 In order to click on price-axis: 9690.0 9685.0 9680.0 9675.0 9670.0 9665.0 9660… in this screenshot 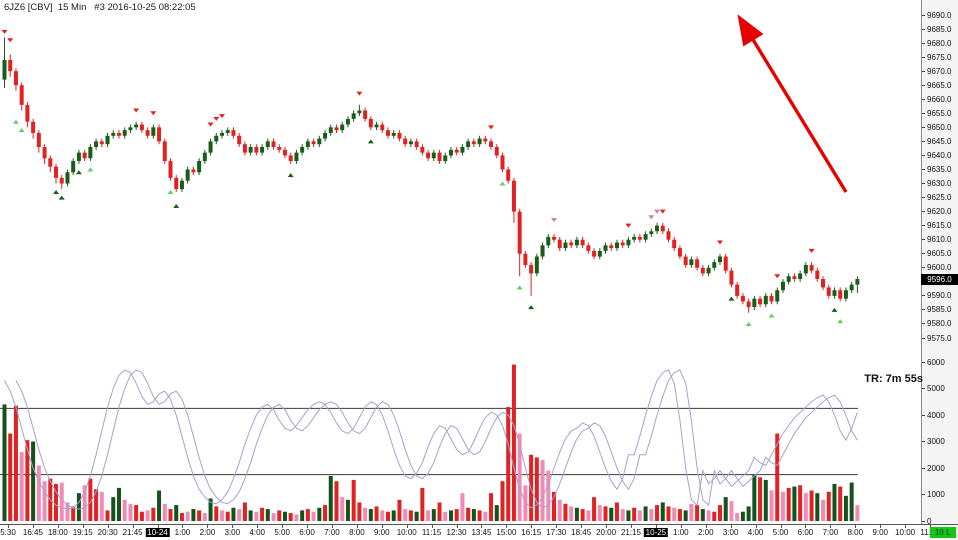, I will do `click(939, 263)`.